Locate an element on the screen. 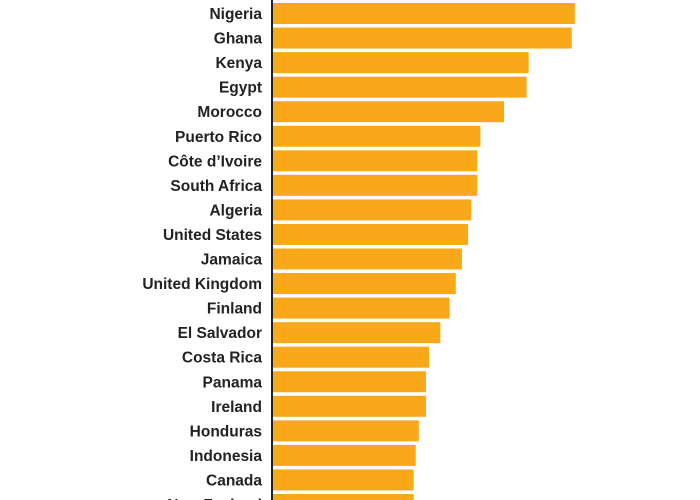 Image resolution: width=700 pixels, height=500 pixels. category-label: Indonesia is located at coordinates (226, 456).